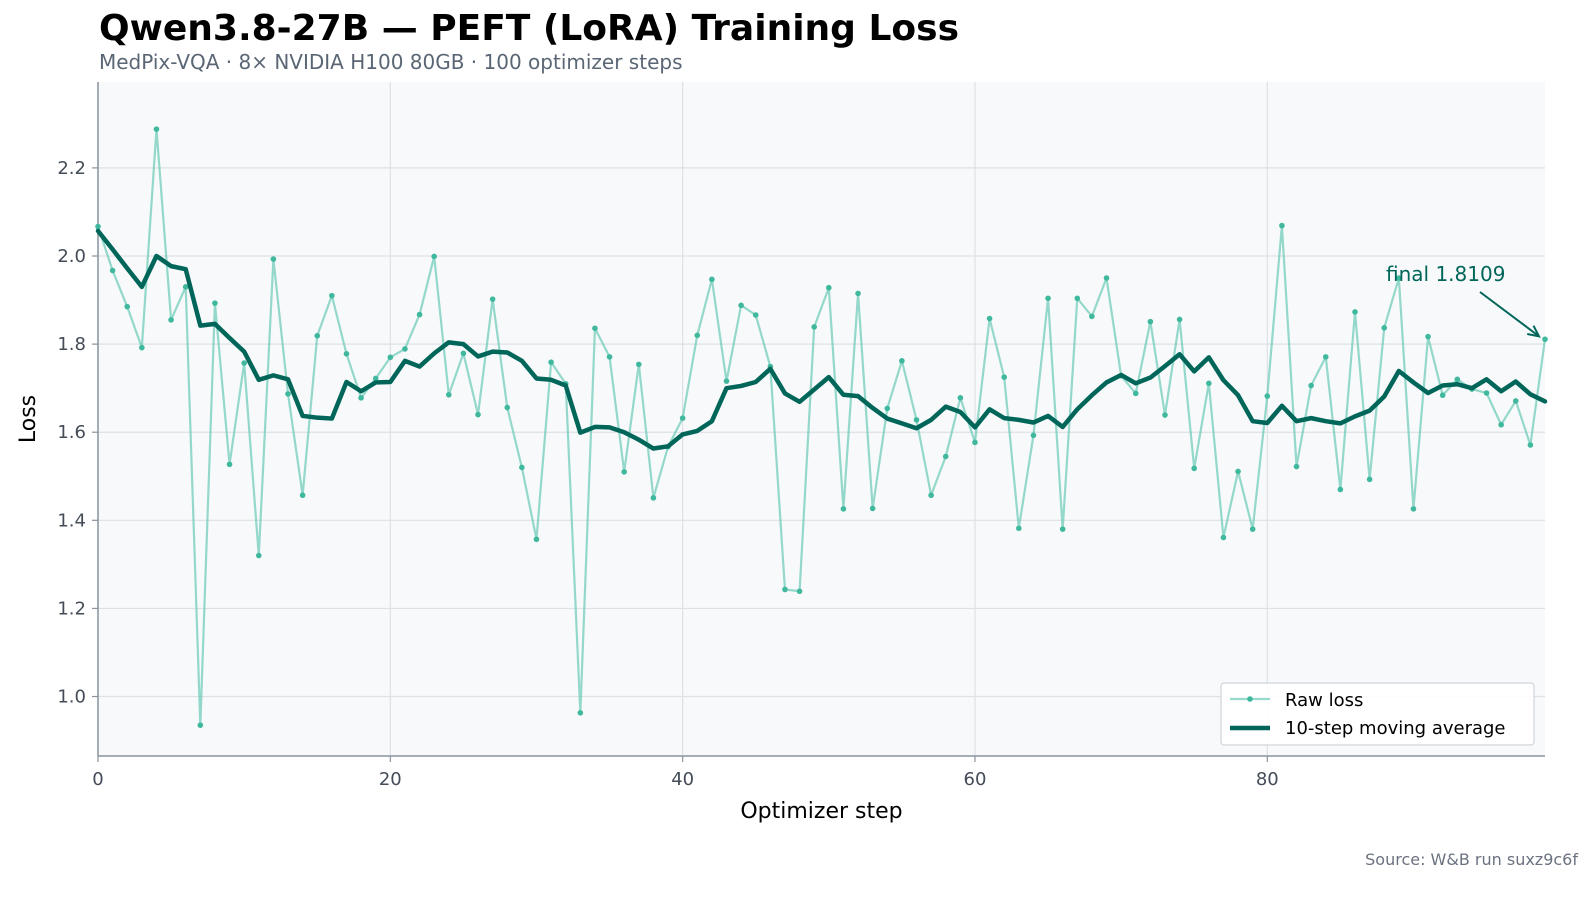 The image size is (1592, 898). Describe the element at coordinates (1395, 728) in the screenshot. I see `legend-avg-label: 10-step moving average` at that location.